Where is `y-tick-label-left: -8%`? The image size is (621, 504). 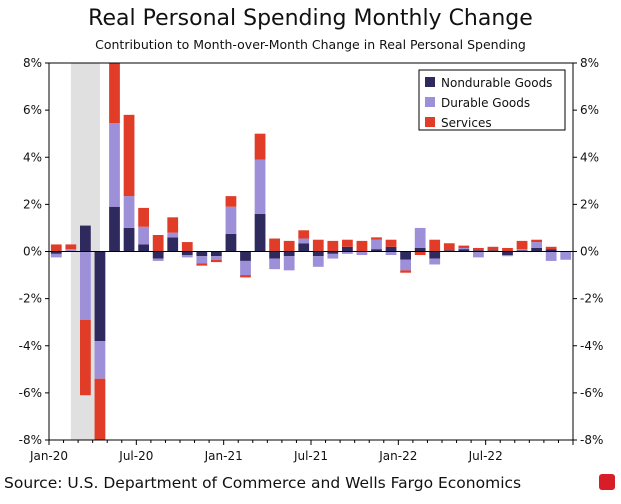 y-tick-label-left: -8% is located at coordinates (30, 440).